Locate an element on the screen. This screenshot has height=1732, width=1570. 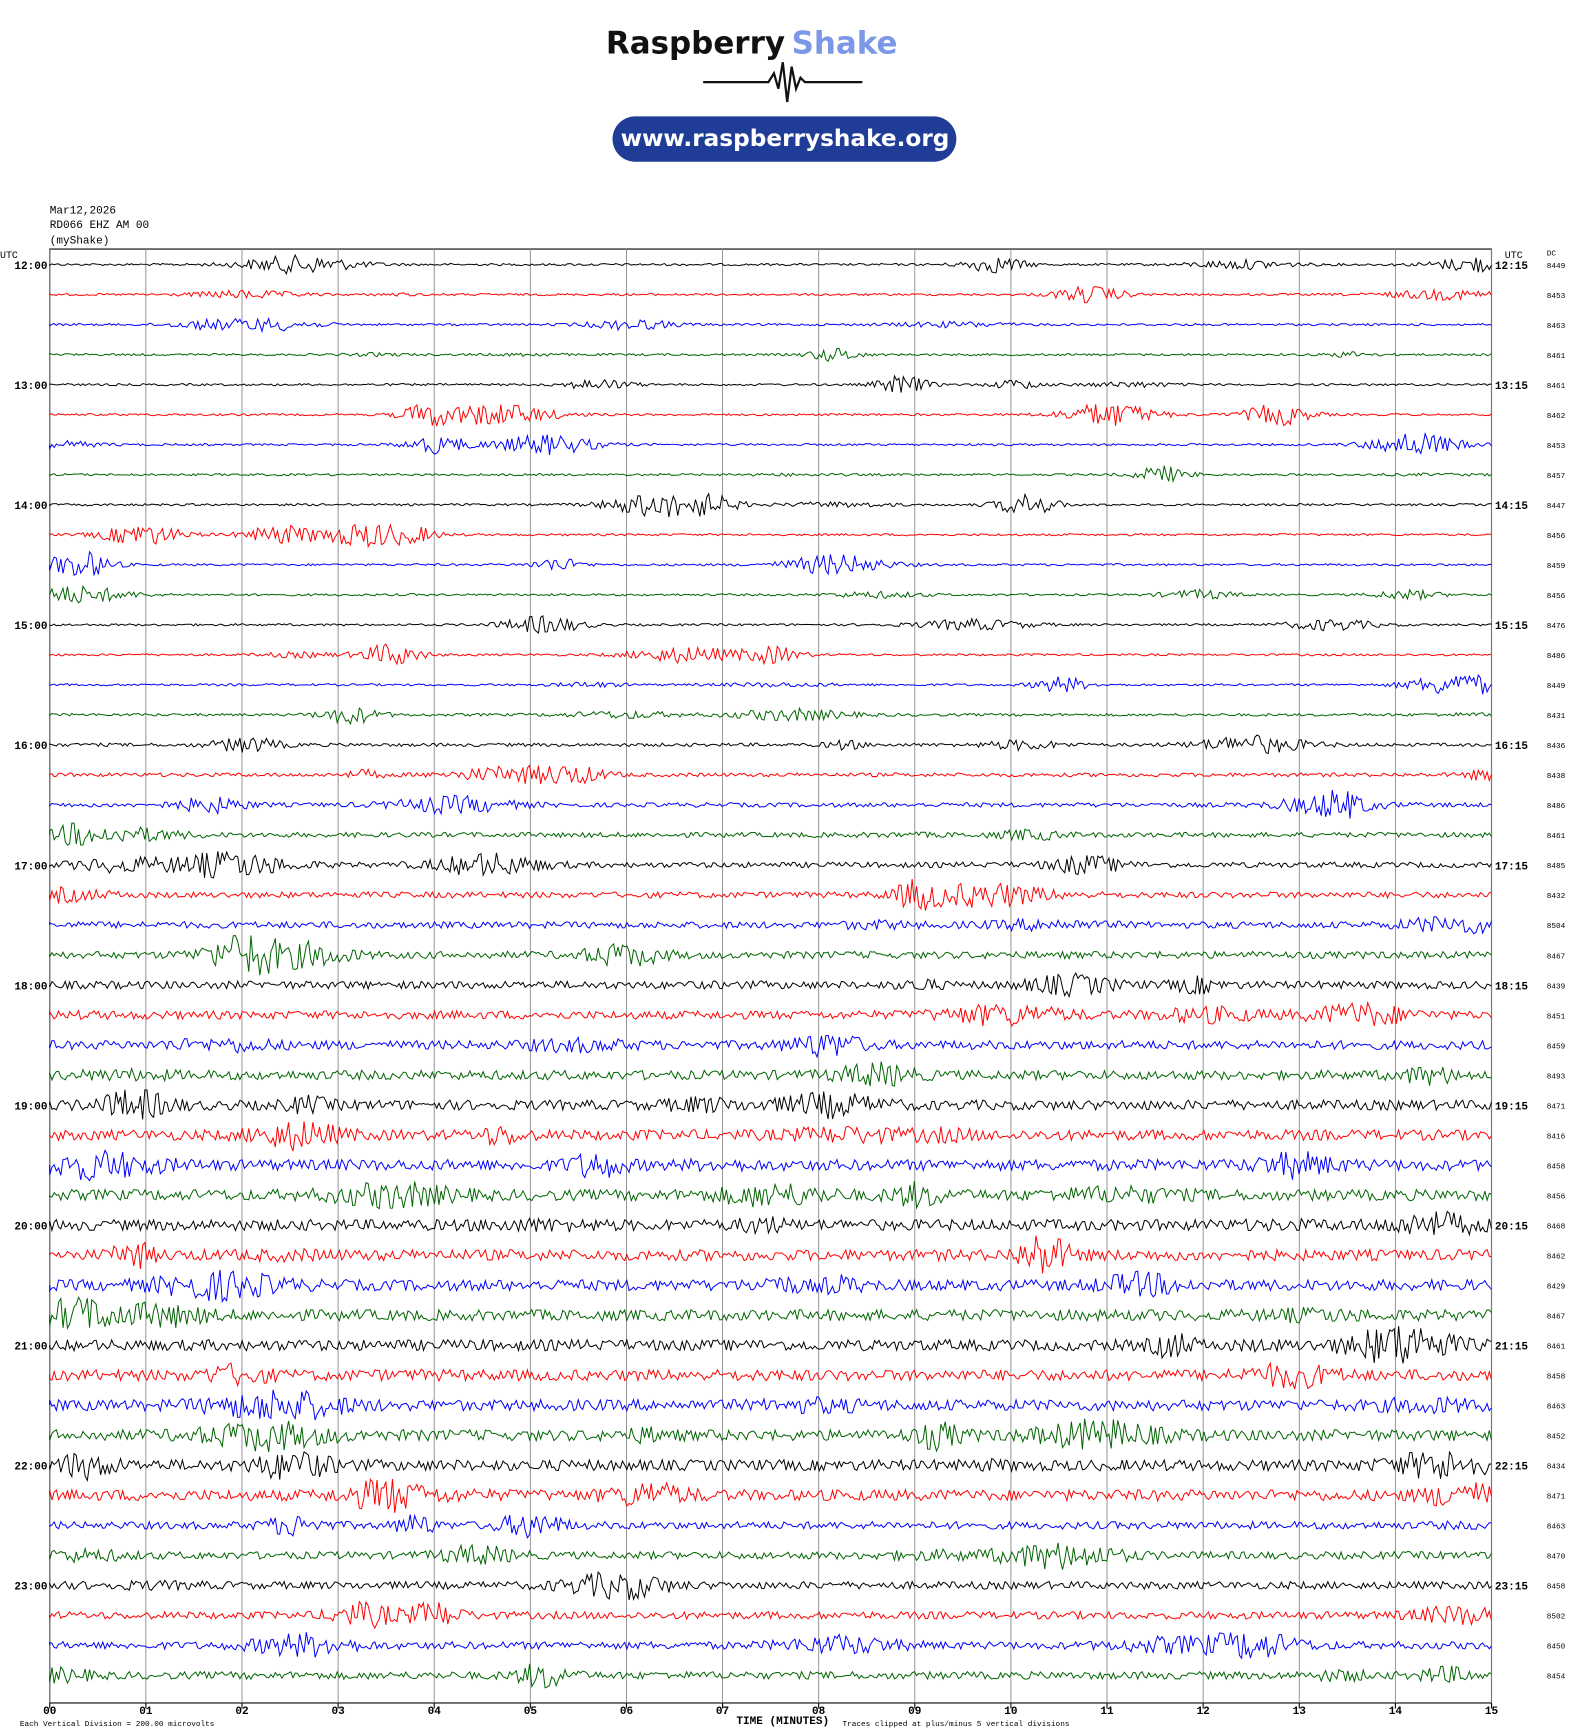
dc-value: 8467 is located at coordinates (1556, 957).